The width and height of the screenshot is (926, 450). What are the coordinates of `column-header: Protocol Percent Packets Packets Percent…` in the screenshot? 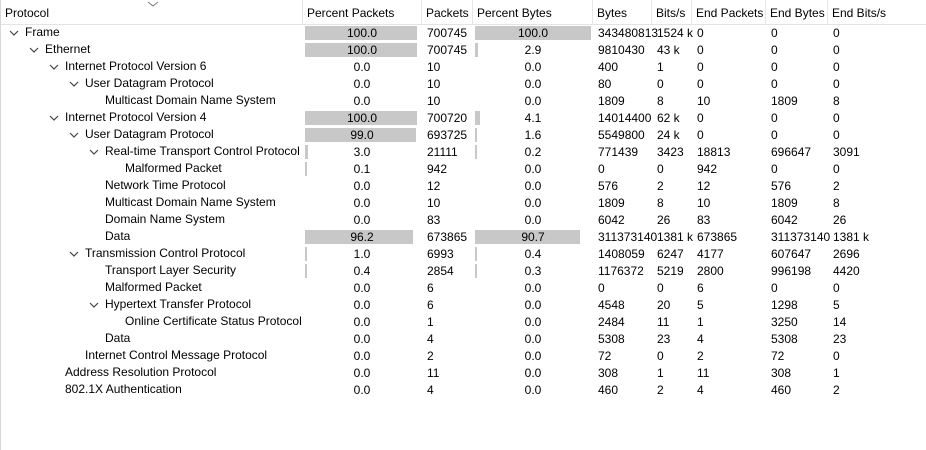 It's located at (463, 12).